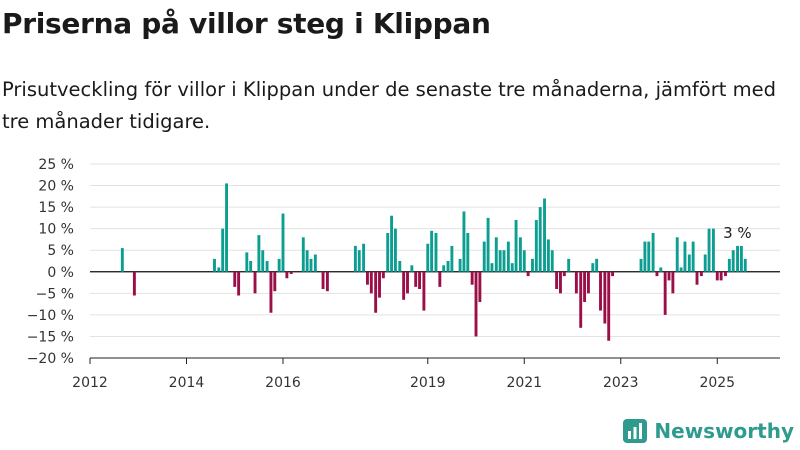  What do you see at coordinates (56, 230) in the screenshot?
I see `y-tick-label: 10 %` at bounding box center [56, 230].